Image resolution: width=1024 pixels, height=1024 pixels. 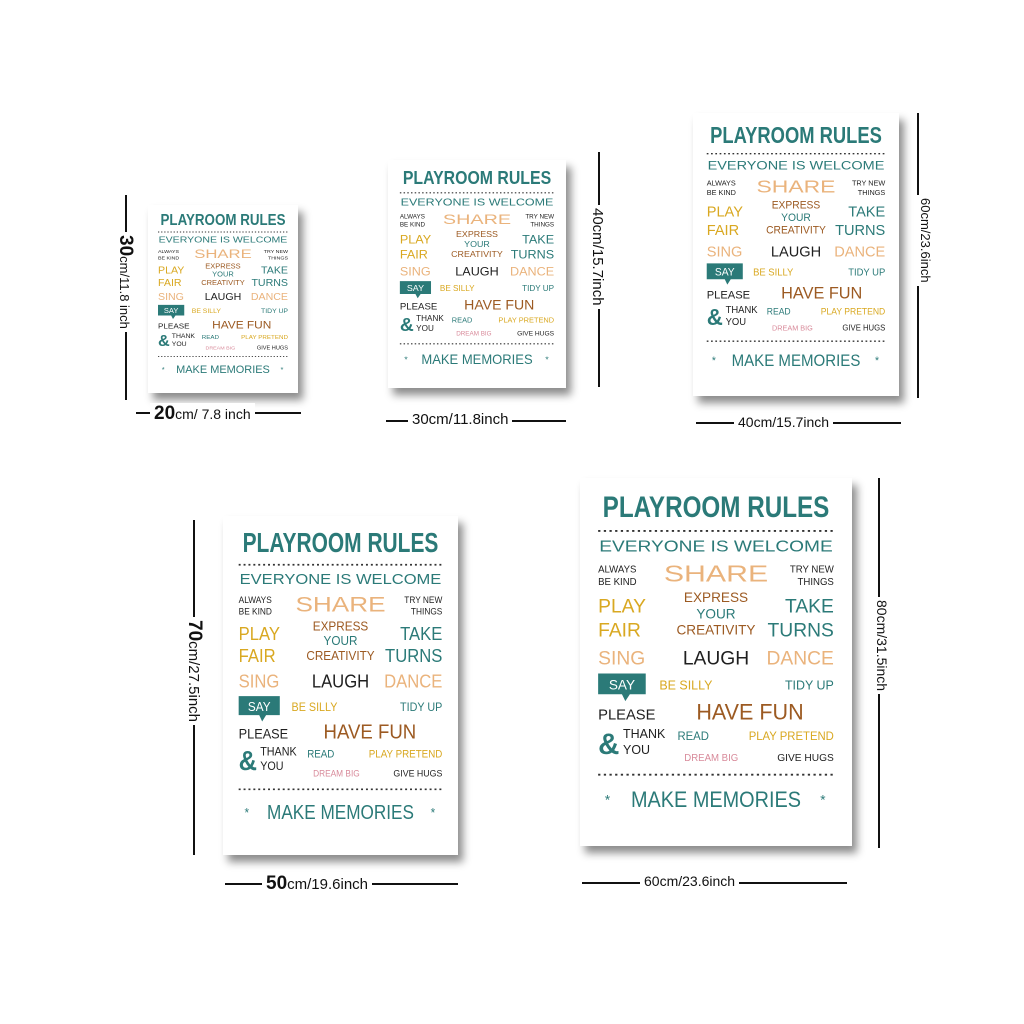 What do you see at coordinates (477, 244) in the screenshot?
I see `your-text: YOUR` at bounding box center [477, 244].